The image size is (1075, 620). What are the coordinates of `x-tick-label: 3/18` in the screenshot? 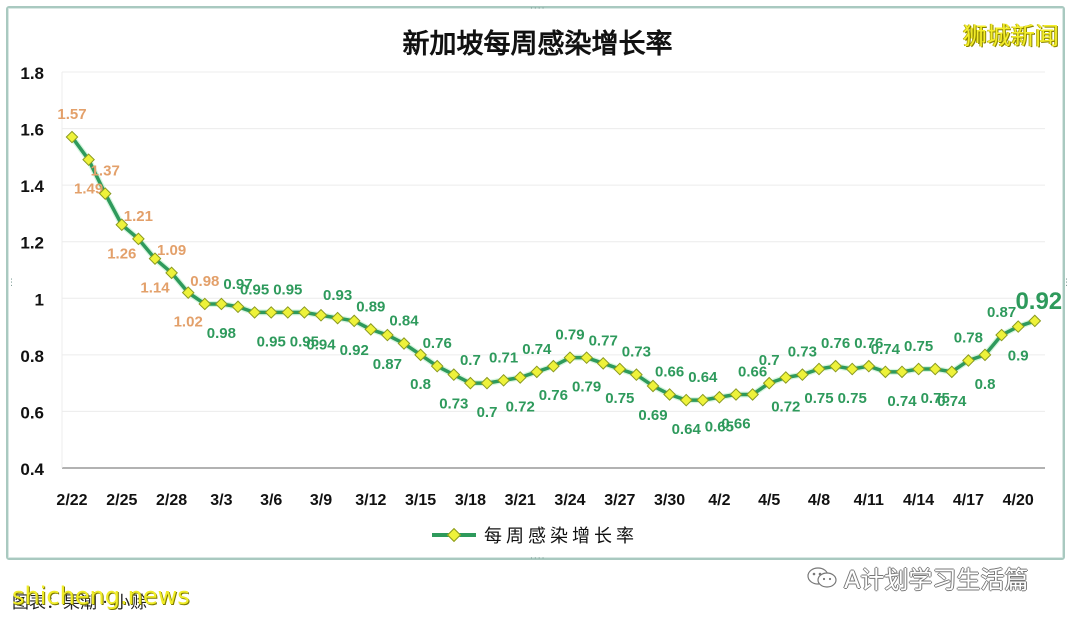 It's located at (470, 500).